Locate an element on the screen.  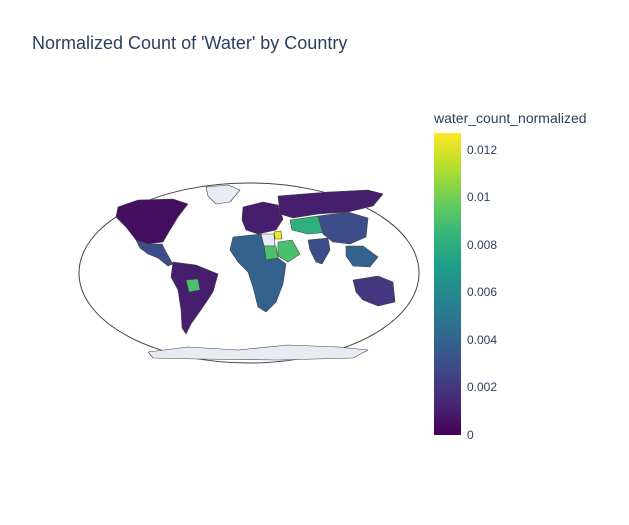
chart-title: Normalized Count of 'Water' by Country is located at coordinates (189, 43).